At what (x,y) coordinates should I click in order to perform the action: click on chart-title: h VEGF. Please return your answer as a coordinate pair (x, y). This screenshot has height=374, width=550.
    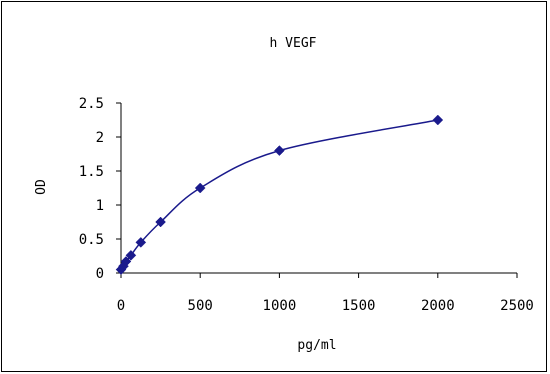
    Looking at the image, I should click on (293, 43).